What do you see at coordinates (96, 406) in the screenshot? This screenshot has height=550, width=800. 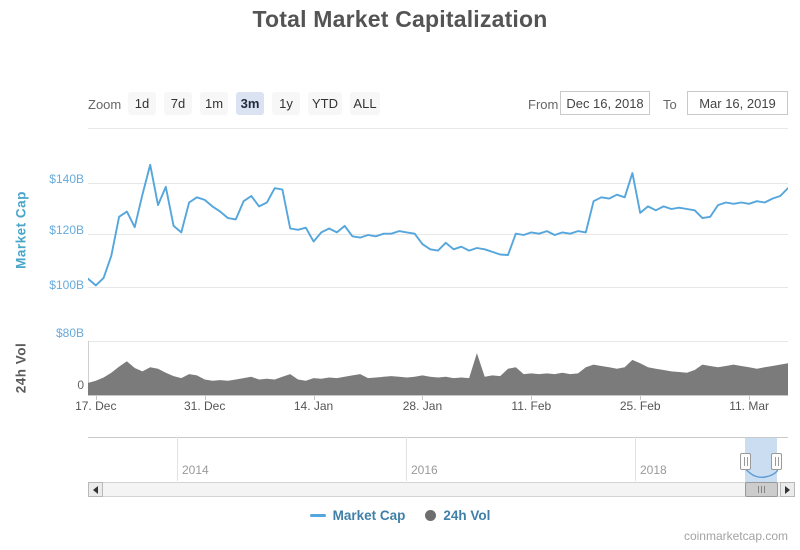 I see `x-axis-label: 17. Dec` at bounding box center [96, 406].